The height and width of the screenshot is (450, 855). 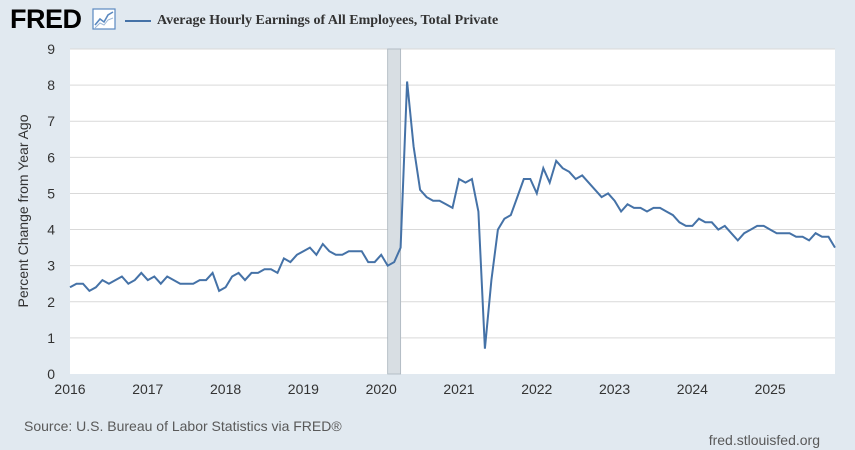 What do you see at coordinates (138, 21) in the screenshot?
I see `legend-swatch` at bounding box center [138, 21].